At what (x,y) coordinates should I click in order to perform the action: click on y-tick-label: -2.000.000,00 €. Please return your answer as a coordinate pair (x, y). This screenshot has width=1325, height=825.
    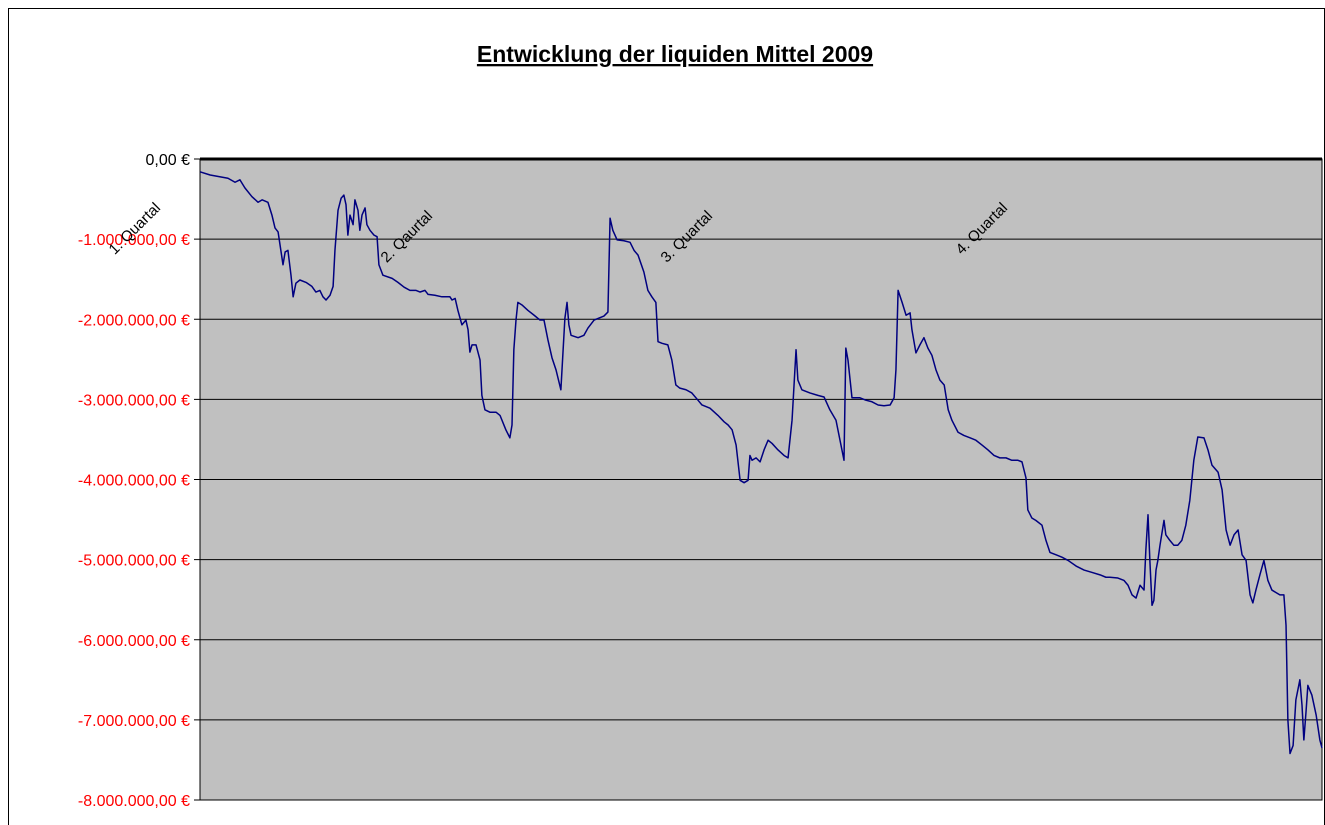
    Looking at the image, I should click on (134, 320).